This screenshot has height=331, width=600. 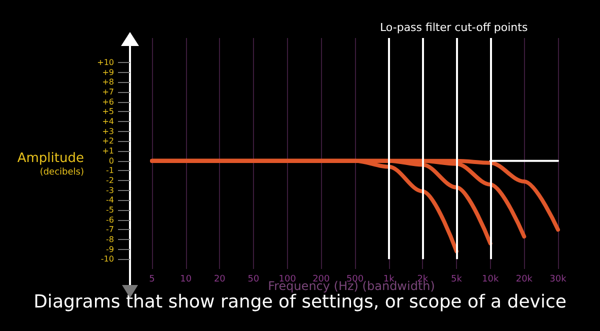 What do you see at coordinates (525, 279) in the screenshot?
I see `x-tick-label: 20k` at bounding box center [525, 279].